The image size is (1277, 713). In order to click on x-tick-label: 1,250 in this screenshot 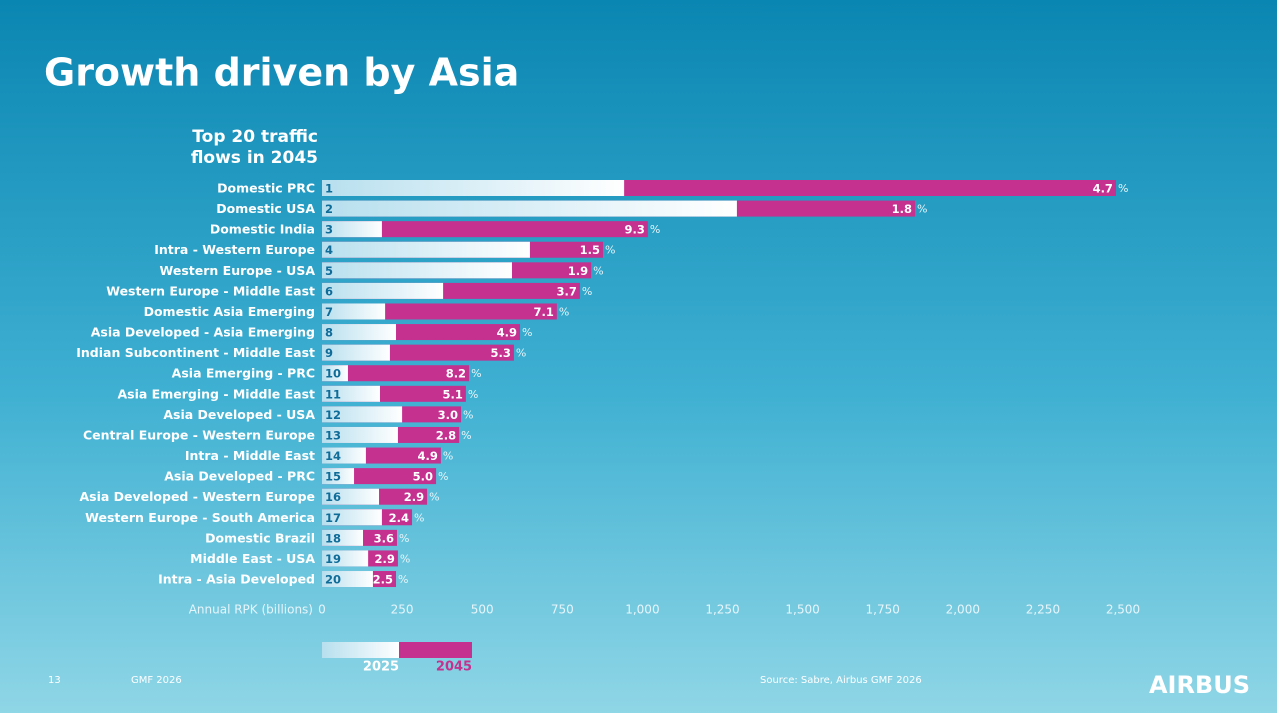, I will do `click(722, 610)`.